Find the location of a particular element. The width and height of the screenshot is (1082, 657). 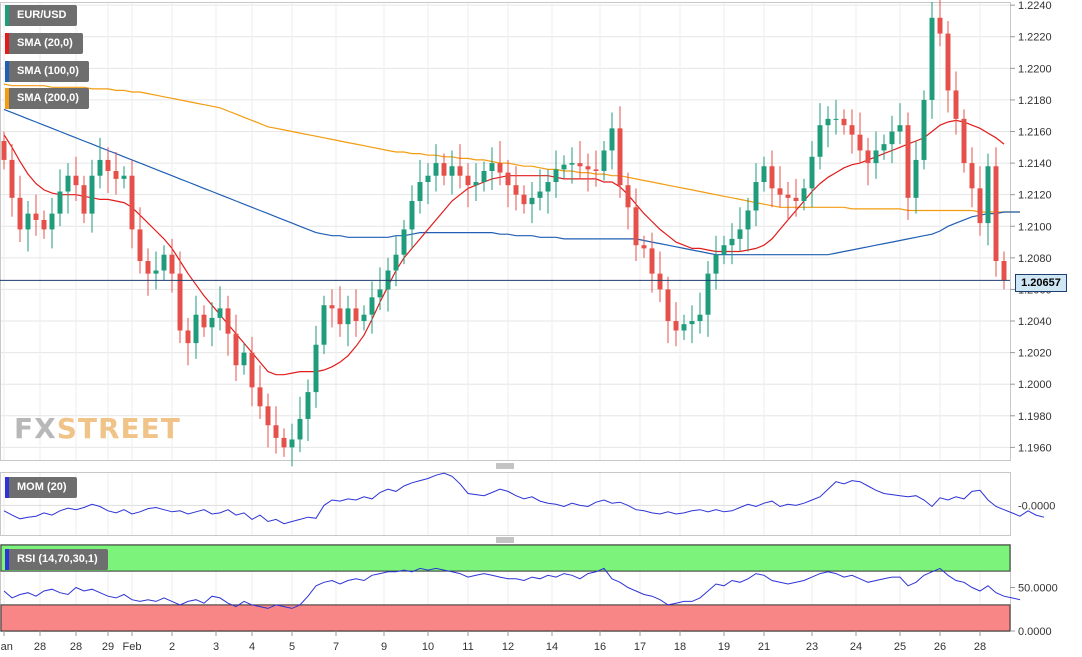

pane-resize-handles is located at coordinates (505, 503).